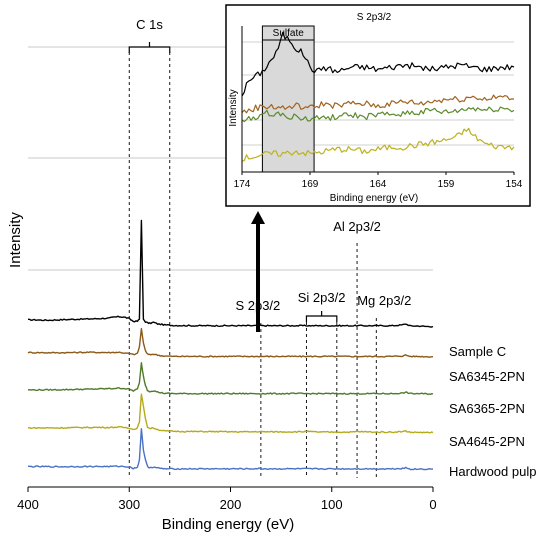 The width and height of the screenshot is (550, 540). Describe the element at coordinates (487, 441) in the screenshot. I see `series-label-sa4645-2pn: SA4645-2PN` at that location.